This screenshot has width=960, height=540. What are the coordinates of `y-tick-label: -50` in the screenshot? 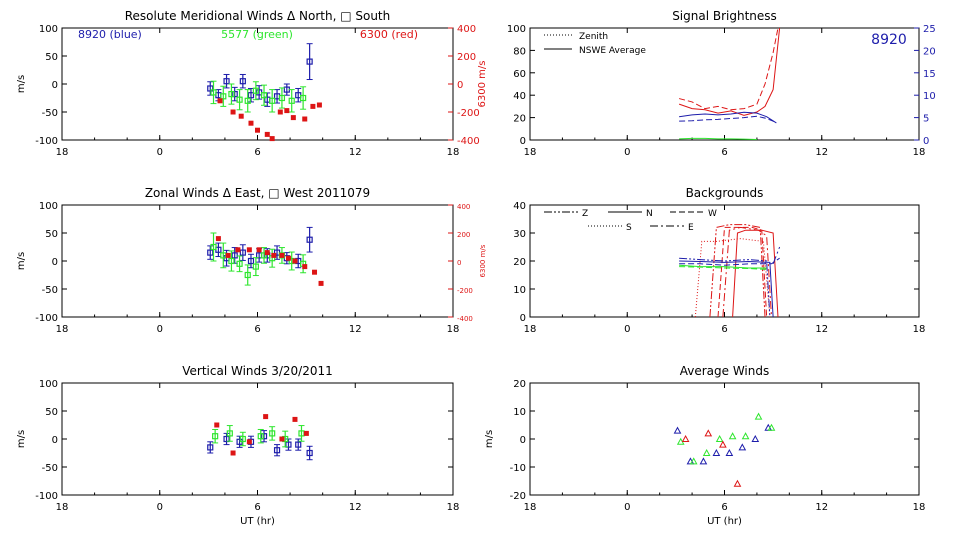 It's located at (50, 468).